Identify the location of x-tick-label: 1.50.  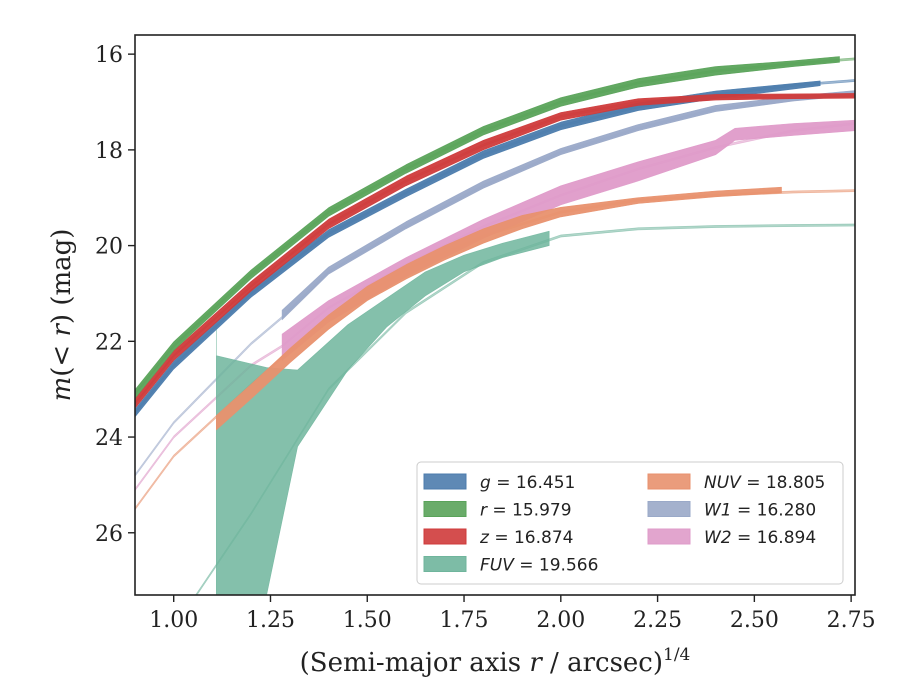
(367, 620).